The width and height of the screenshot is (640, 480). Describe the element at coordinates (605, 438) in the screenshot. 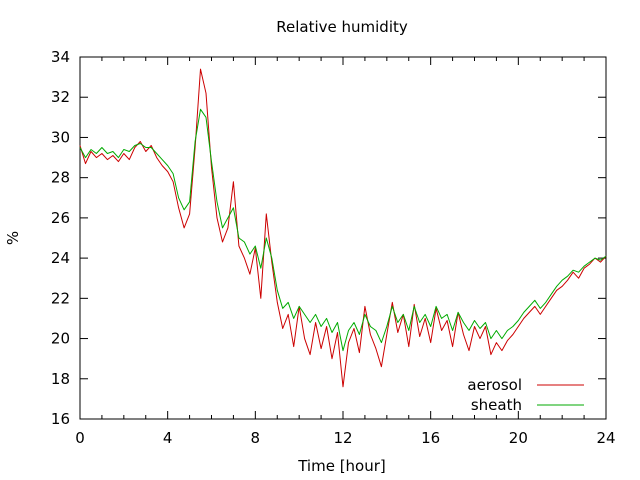

I see `x-tick-label: 24` at that location.